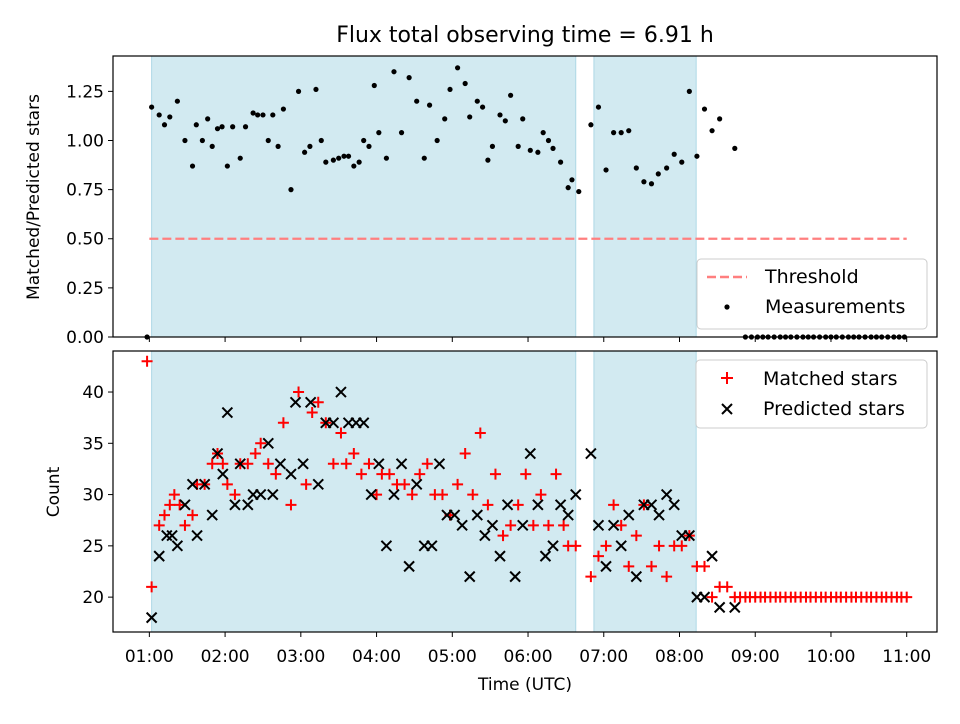 The image size is (960, 724). I want to click on predicted-legend-swatch, so click(727, 409).